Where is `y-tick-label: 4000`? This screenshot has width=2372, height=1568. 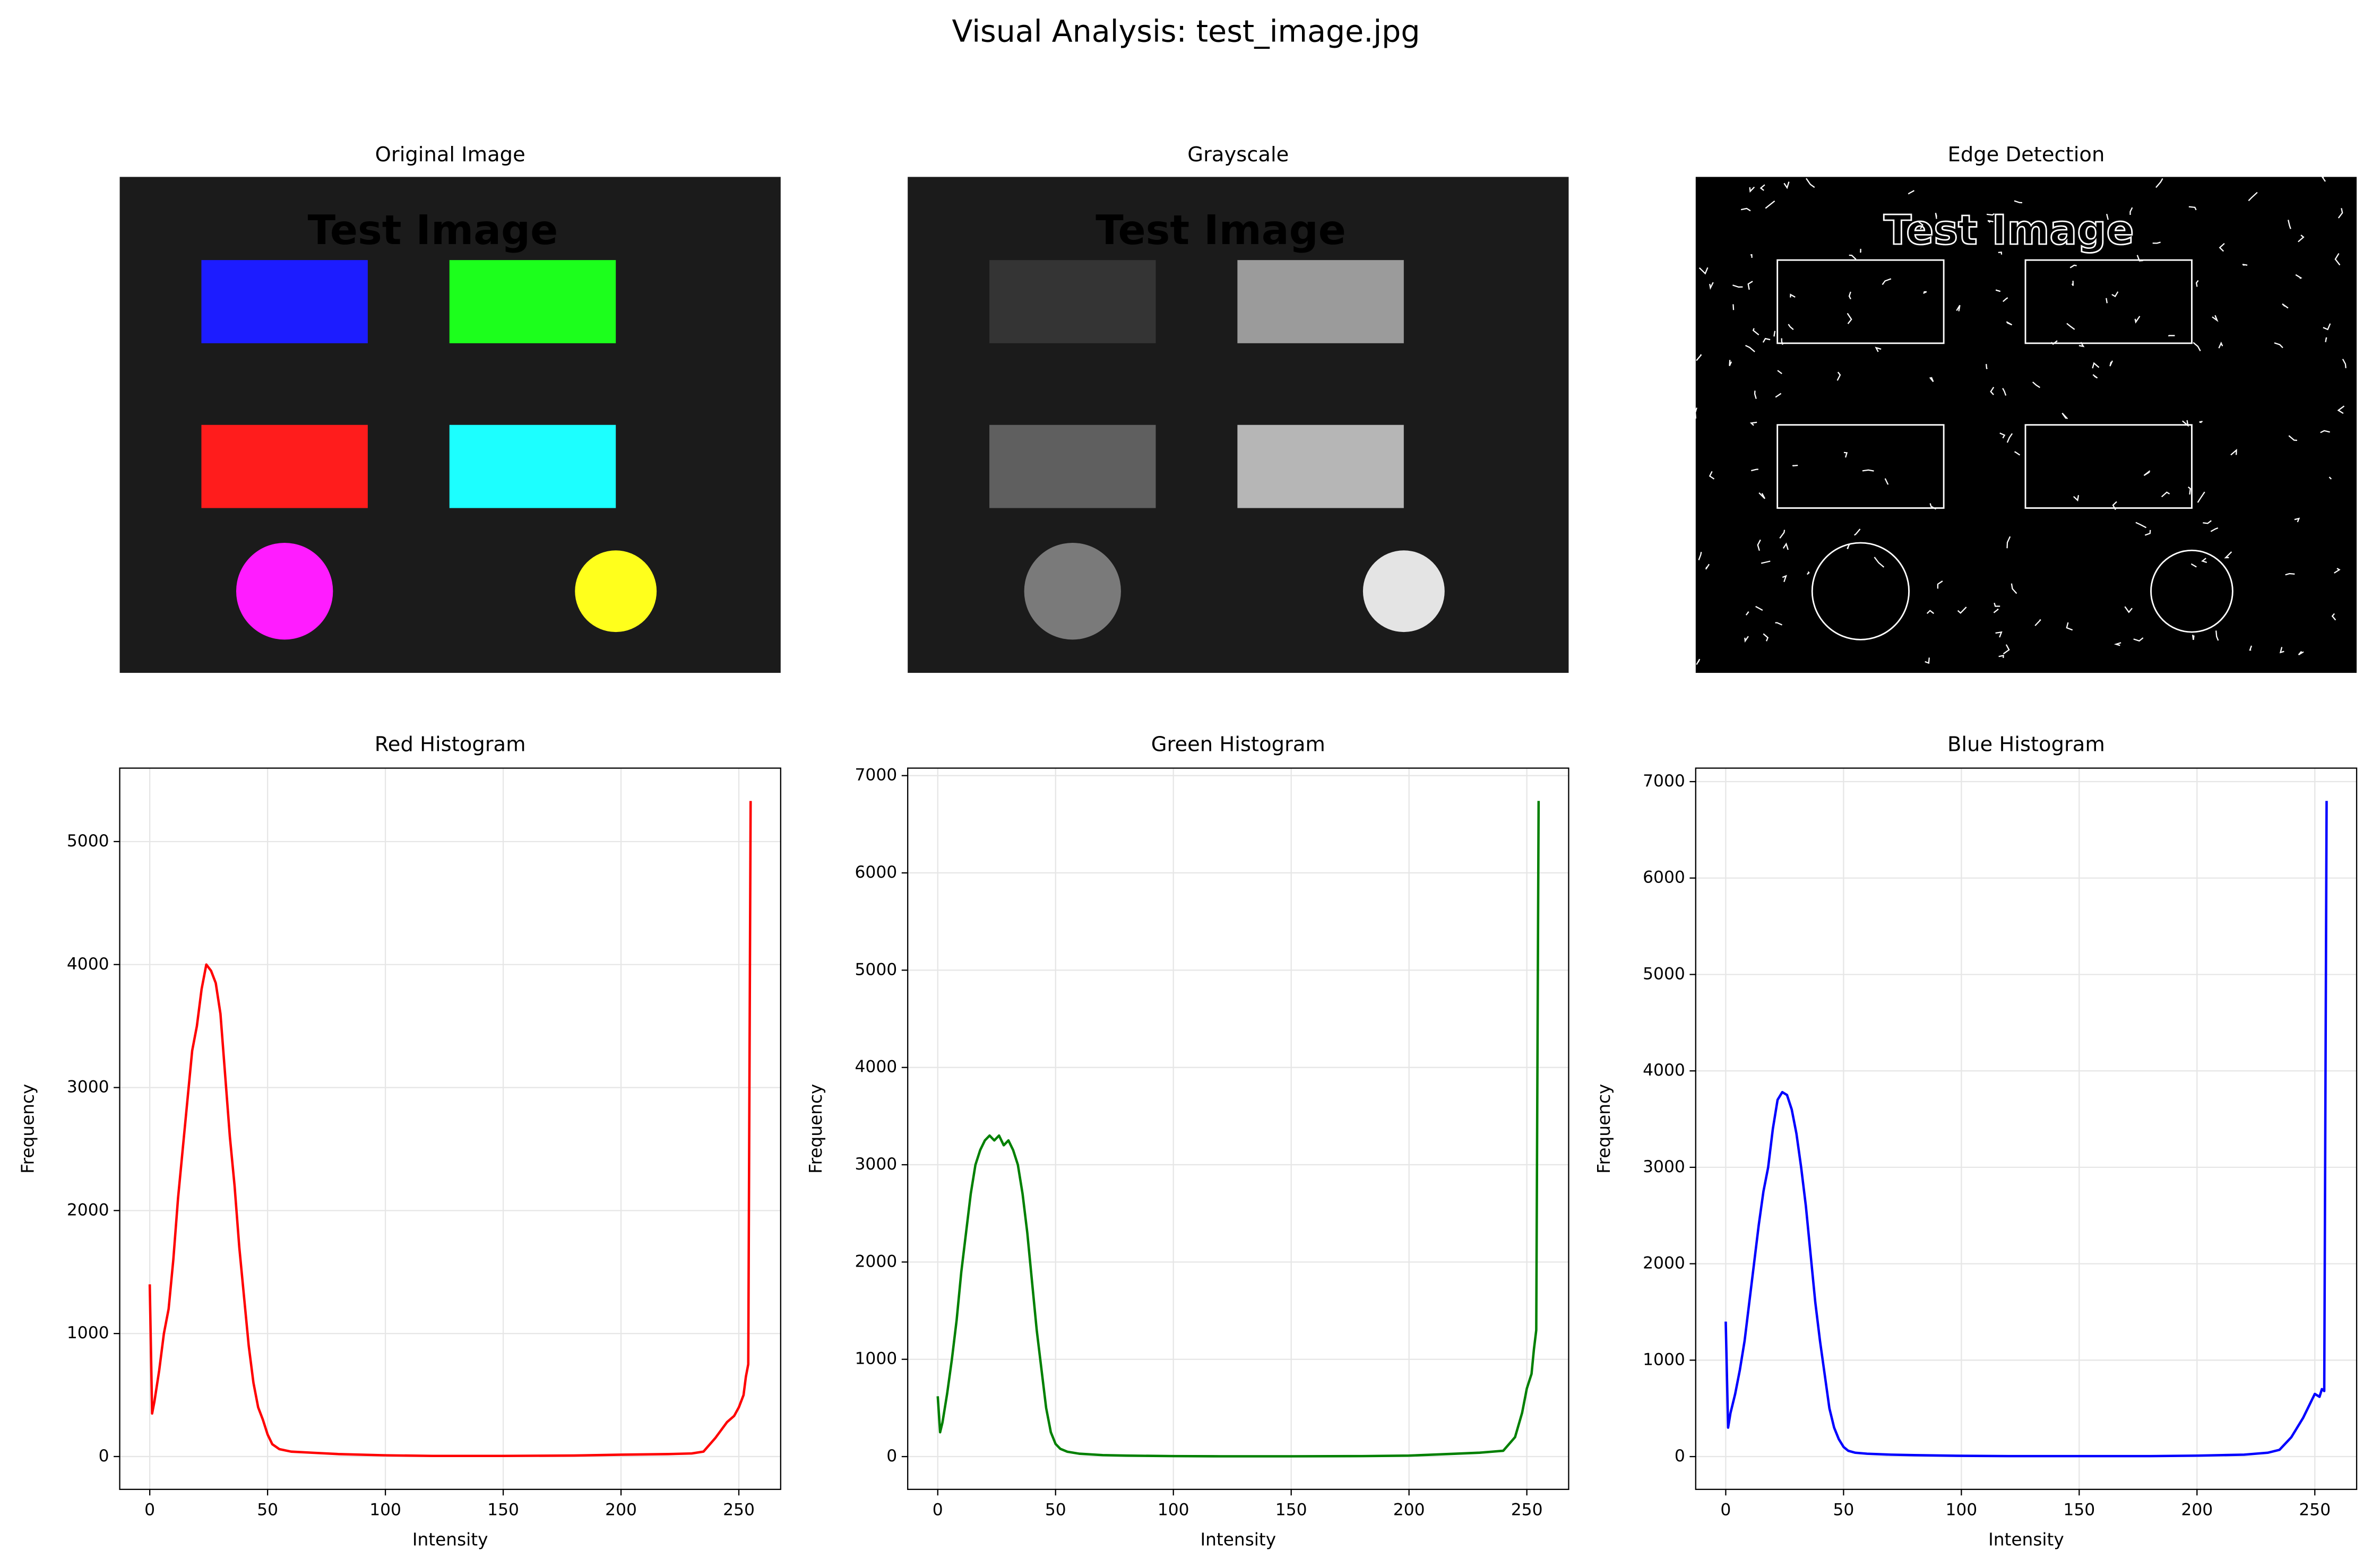 y-tick-label: 4000 is located at coordinates (1664, 1070).